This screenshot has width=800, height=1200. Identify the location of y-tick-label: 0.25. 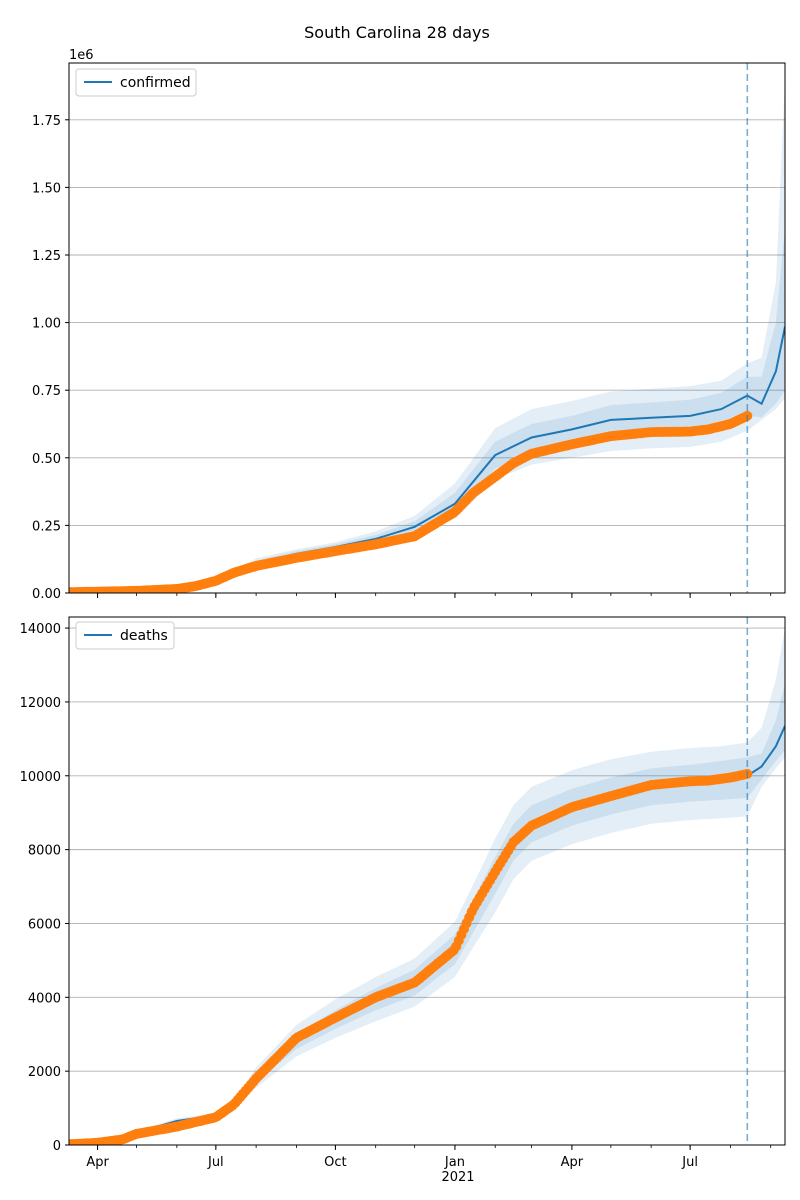
(46, 526).